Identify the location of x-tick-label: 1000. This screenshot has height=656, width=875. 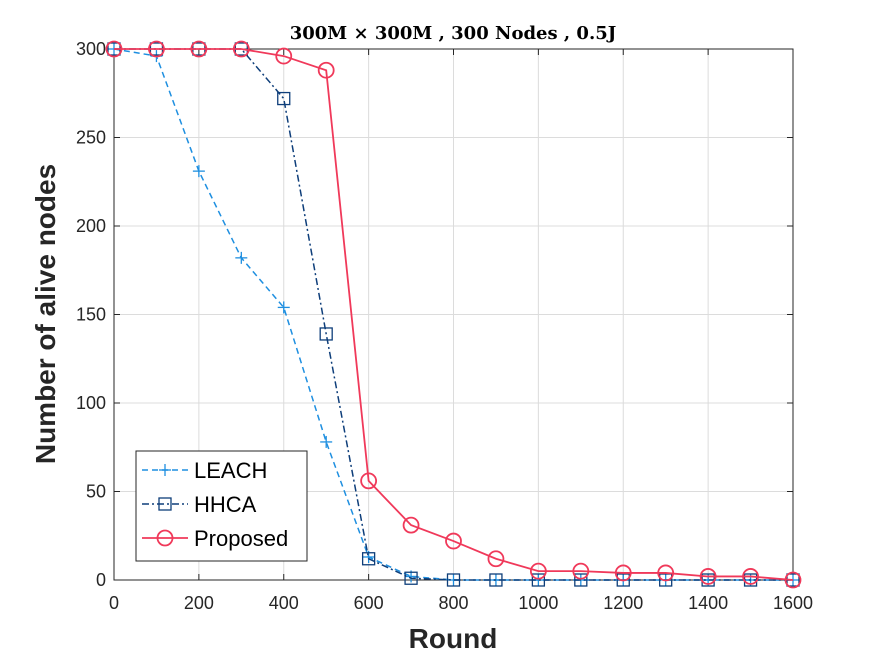
(538, 603).